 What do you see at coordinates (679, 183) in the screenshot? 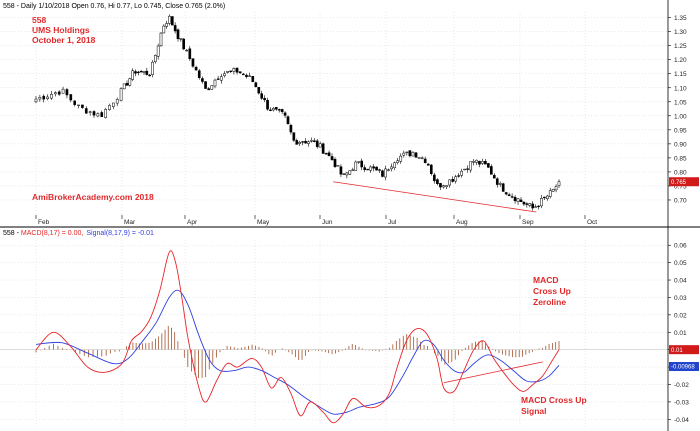
I see `last-price-tag-label: 0.765` at bounding box center [679, 183].